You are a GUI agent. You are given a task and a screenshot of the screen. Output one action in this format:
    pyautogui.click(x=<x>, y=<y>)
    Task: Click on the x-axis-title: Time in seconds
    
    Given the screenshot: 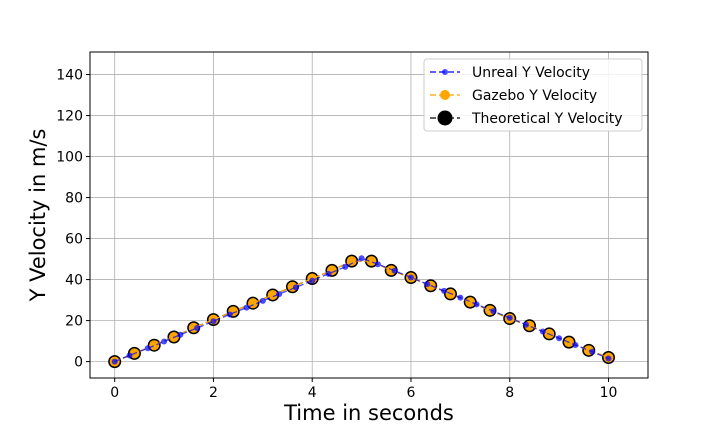 What is the action you would take?
    pyautogui.click(x=368, y=413)
    